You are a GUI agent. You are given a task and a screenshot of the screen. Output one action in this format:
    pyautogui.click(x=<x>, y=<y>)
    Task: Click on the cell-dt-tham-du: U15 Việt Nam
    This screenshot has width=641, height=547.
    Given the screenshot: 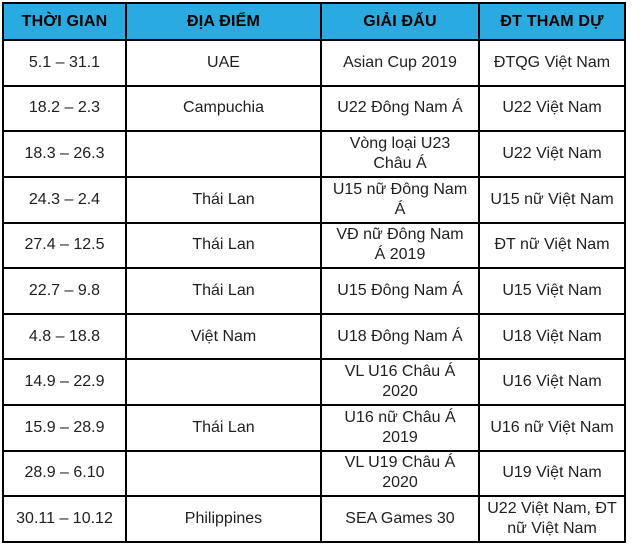 What is the action you would take?
    pyautogui.click(x=552, y=291)
    